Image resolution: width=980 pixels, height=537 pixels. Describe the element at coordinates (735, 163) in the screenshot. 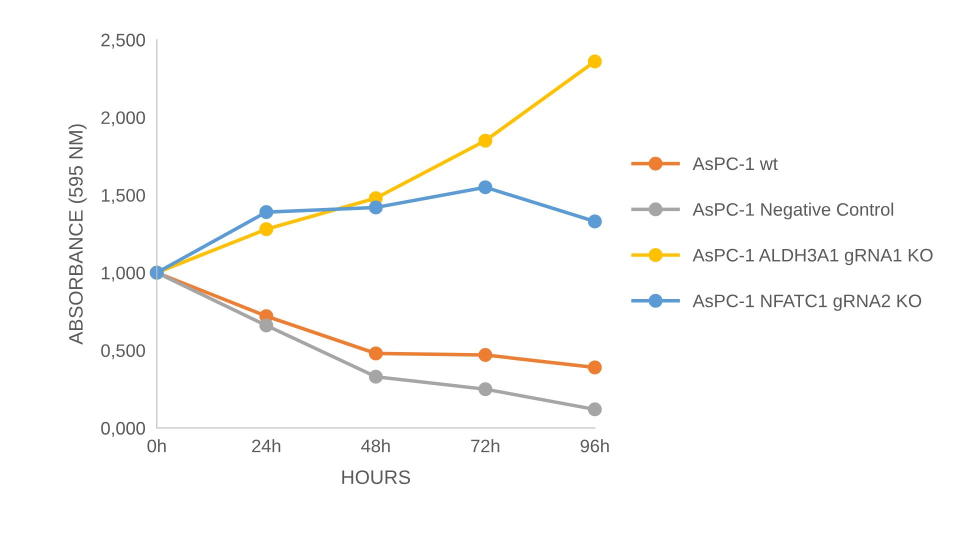

I see `legend-label: AsPC-1 wt` at that location.